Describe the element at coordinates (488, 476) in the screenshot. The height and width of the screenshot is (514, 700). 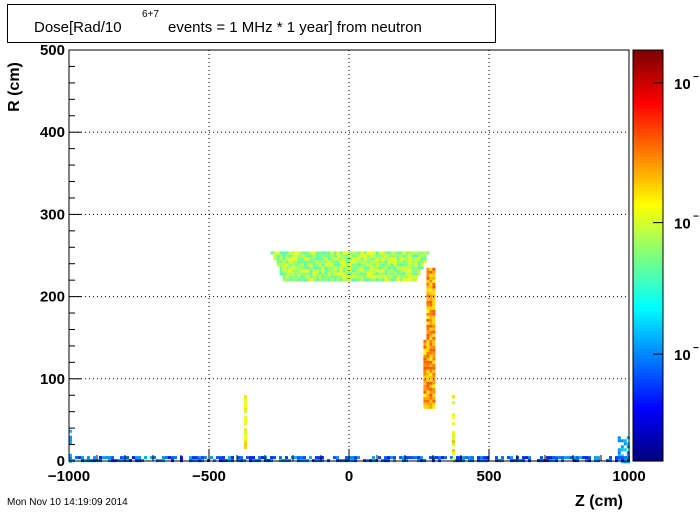
I see `x-tick-label: 500` at that location.